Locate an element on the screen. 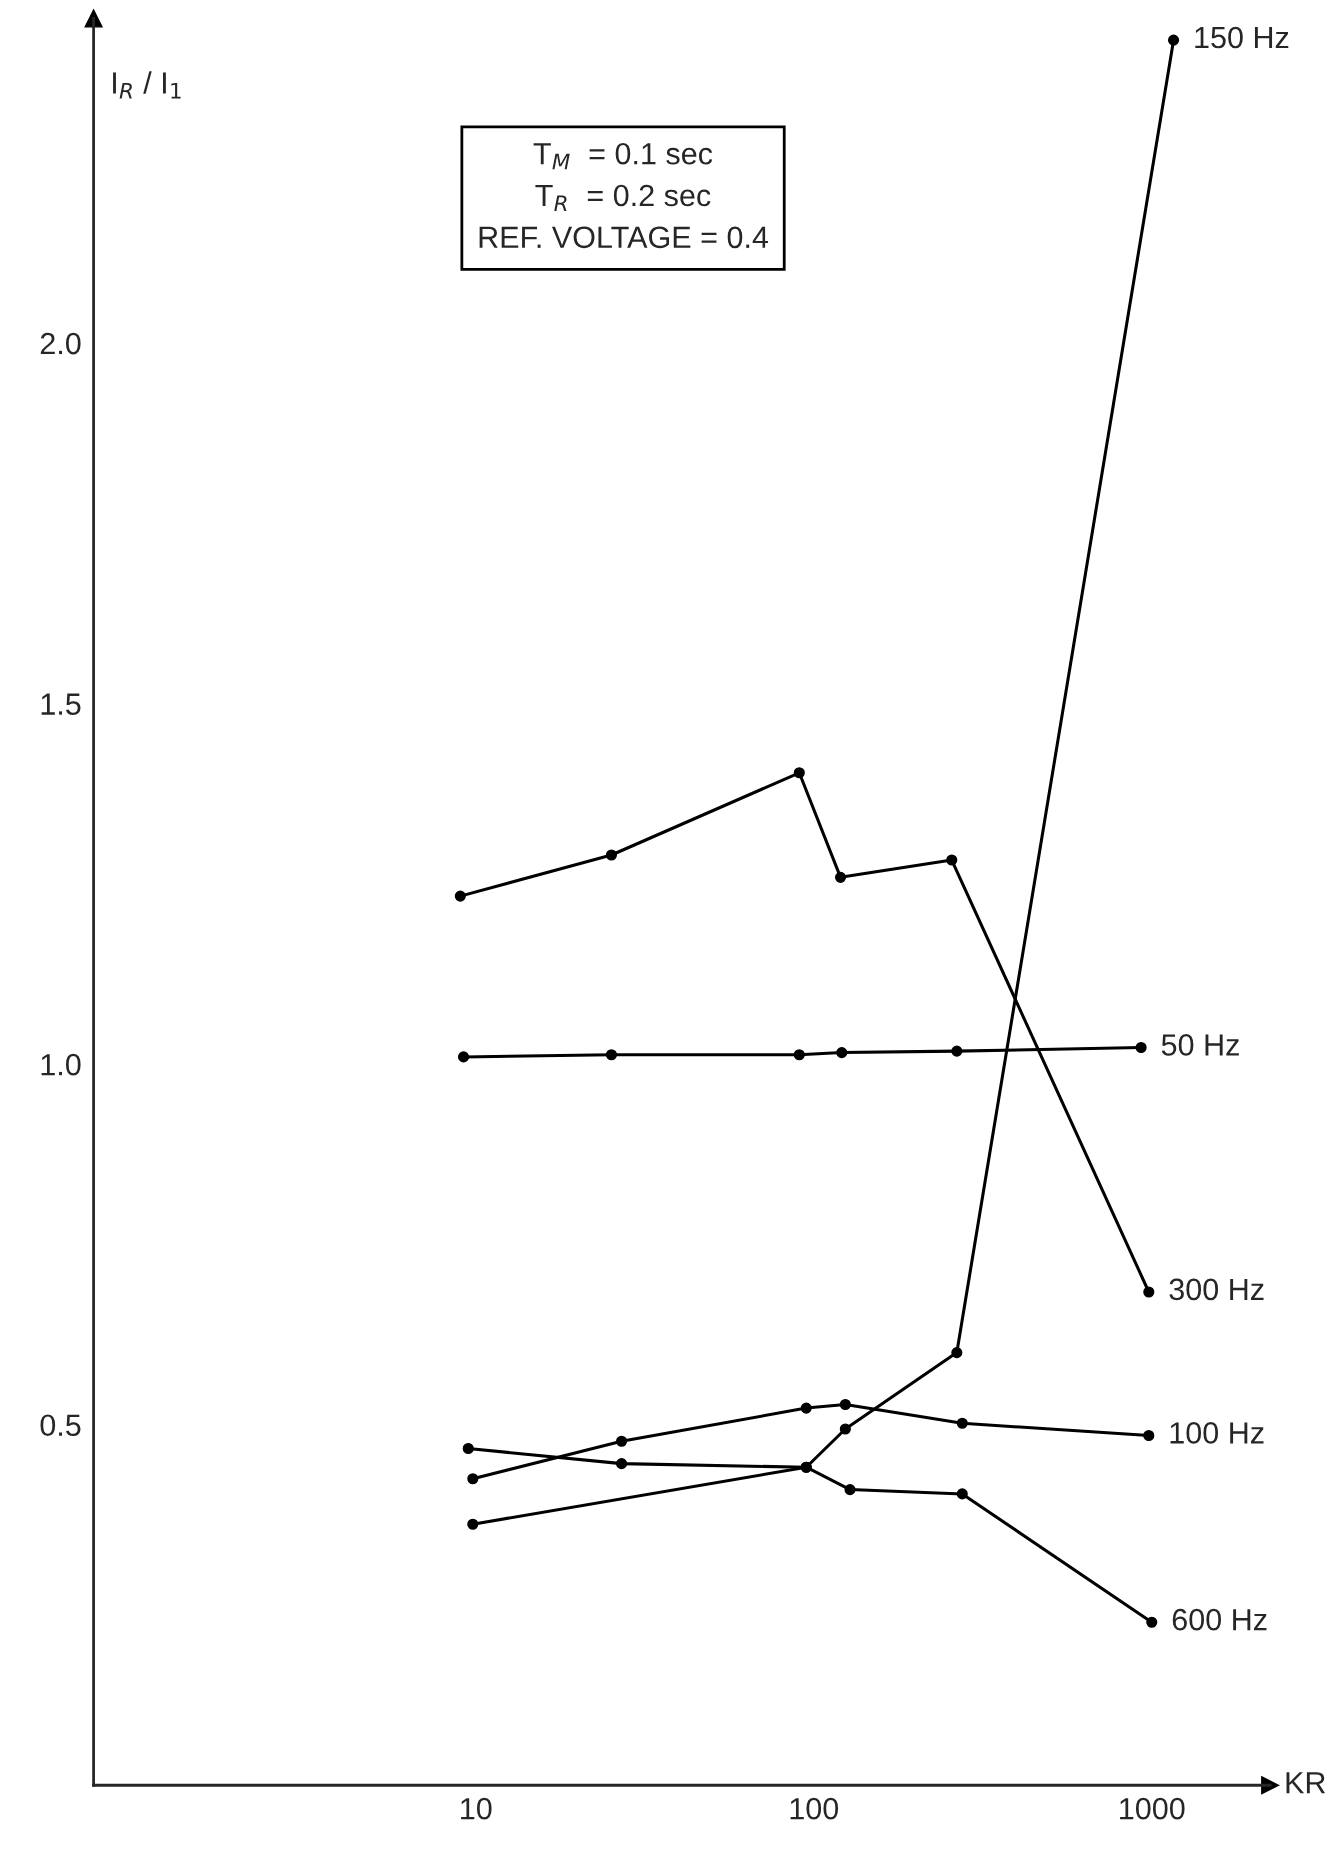  annotation: T$_{M}$ = 0.1 sec is located at coordinates (623, 156).